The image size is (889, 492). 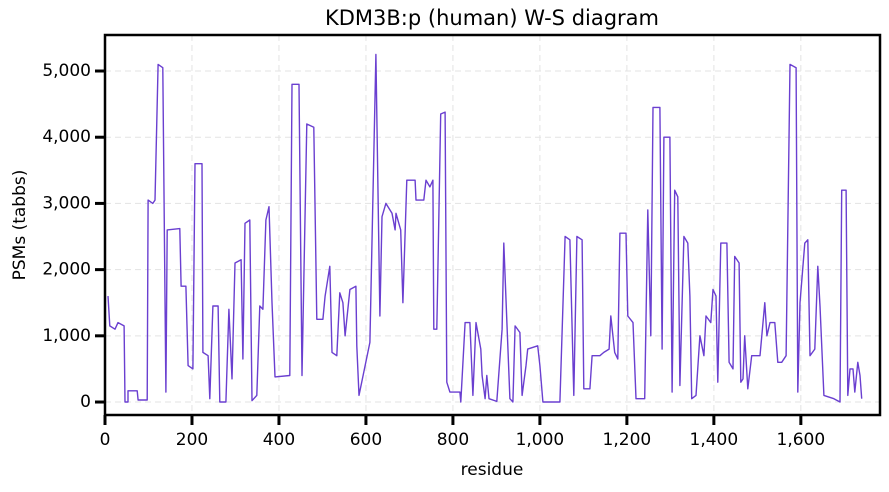 What do you see at coordinates (492, 470) in the screenshot?
I see `x-axis-label: residue` at bounding box center [492, 470].